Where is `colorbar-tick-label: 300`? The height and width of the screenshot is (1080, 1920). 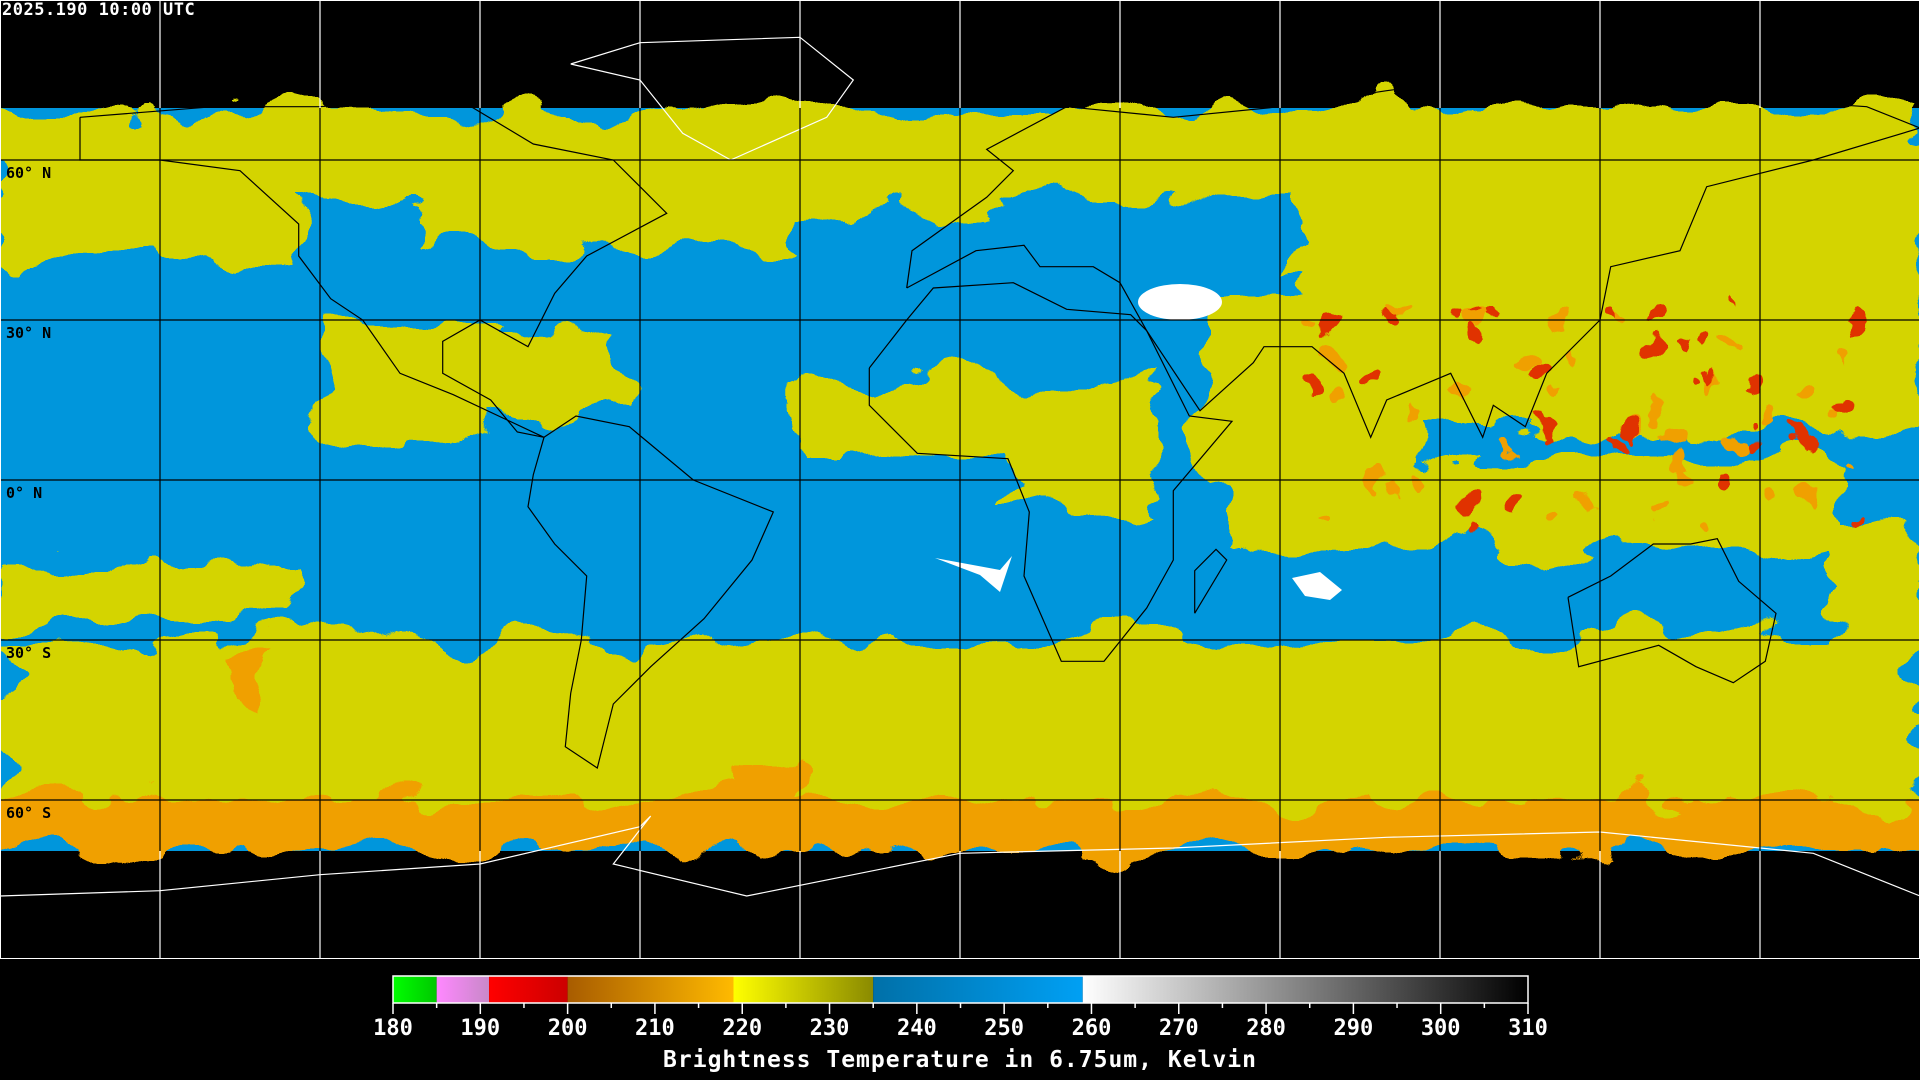
colorbar-tick-label: 300 is located at coordinates (1441, 1028).